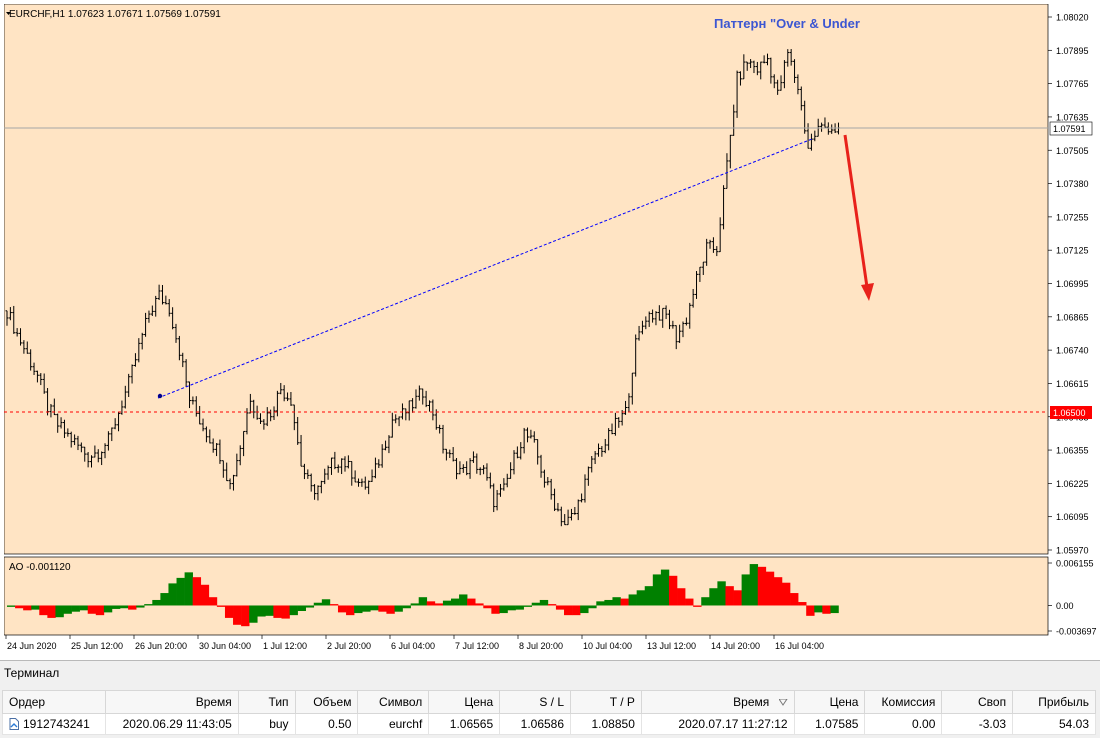 The image size is (1100, 738). Describe the element at coordinates (1072, 51) in the screenshot. I see `price-tick-label: 1.07895` at that location.